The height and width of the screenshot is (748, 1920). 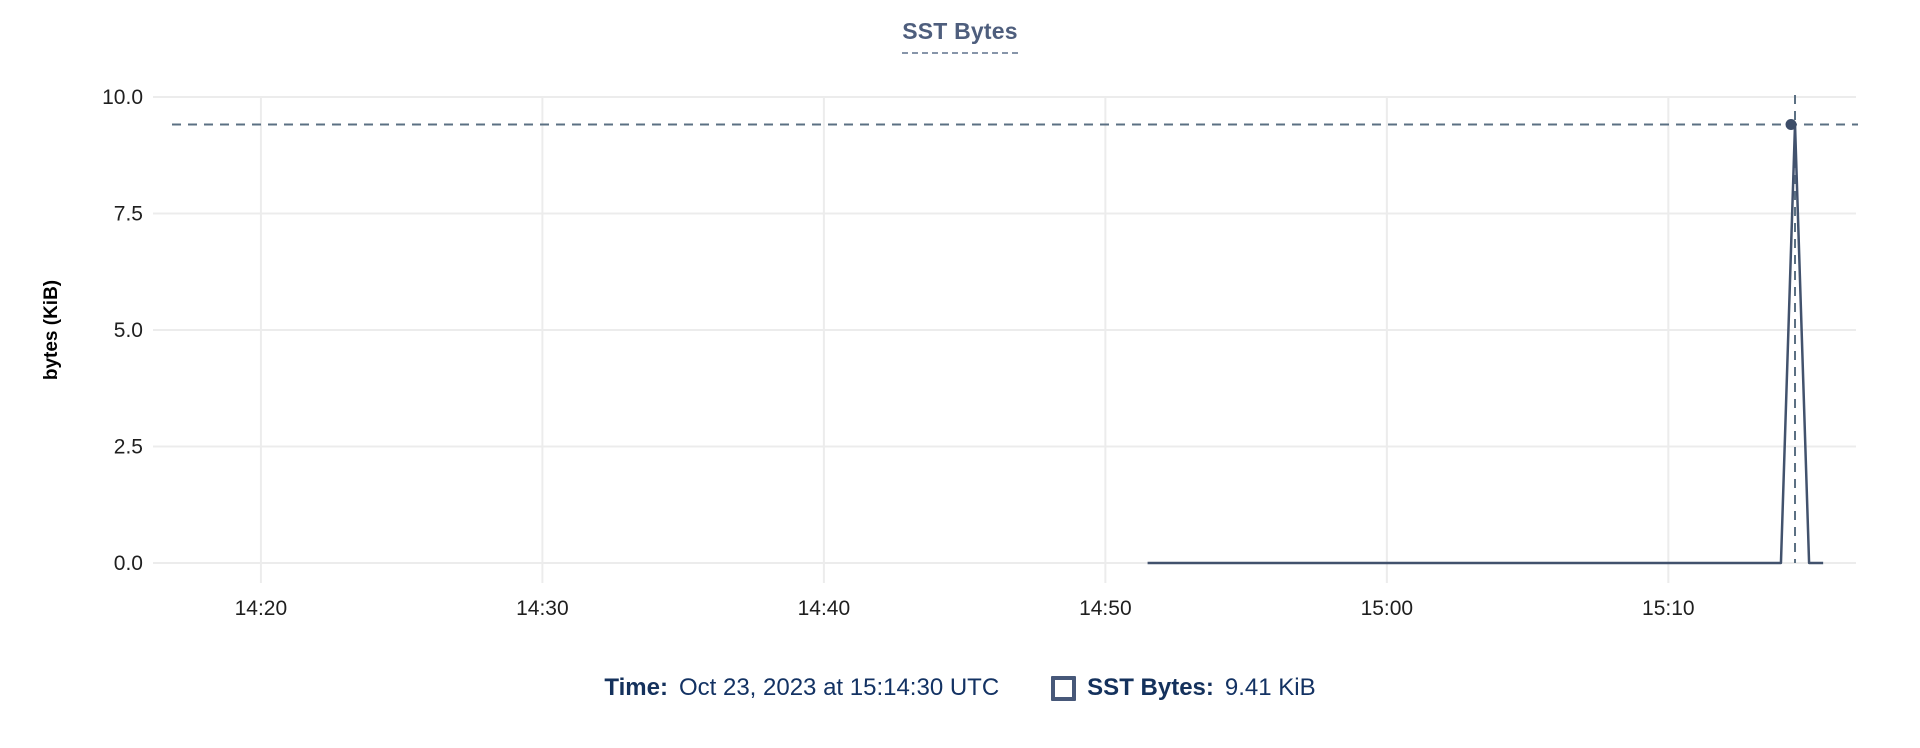 I want to click on x-tick-label: 15:10, so click(x=1668, y=608).